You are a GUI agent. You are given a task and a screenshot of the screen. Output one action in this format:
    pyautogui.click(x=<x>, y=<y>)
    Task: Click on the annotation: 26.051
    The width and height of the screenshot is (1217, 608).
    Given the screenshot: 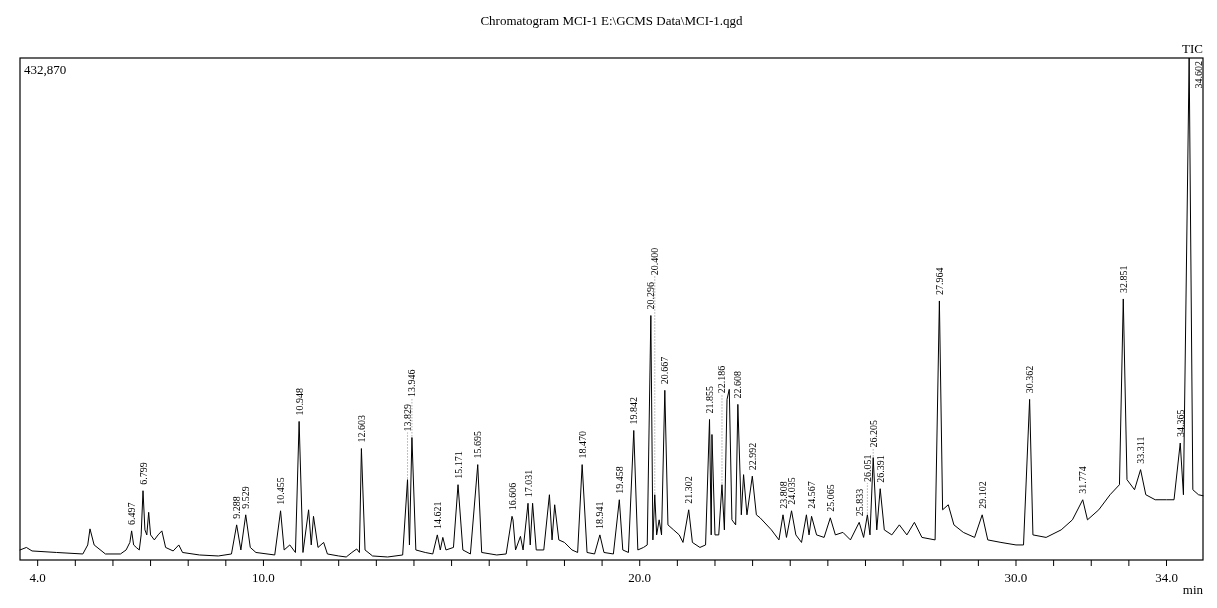 What is the action you would take?
    pyautogui.click(x=867, y=468)
    